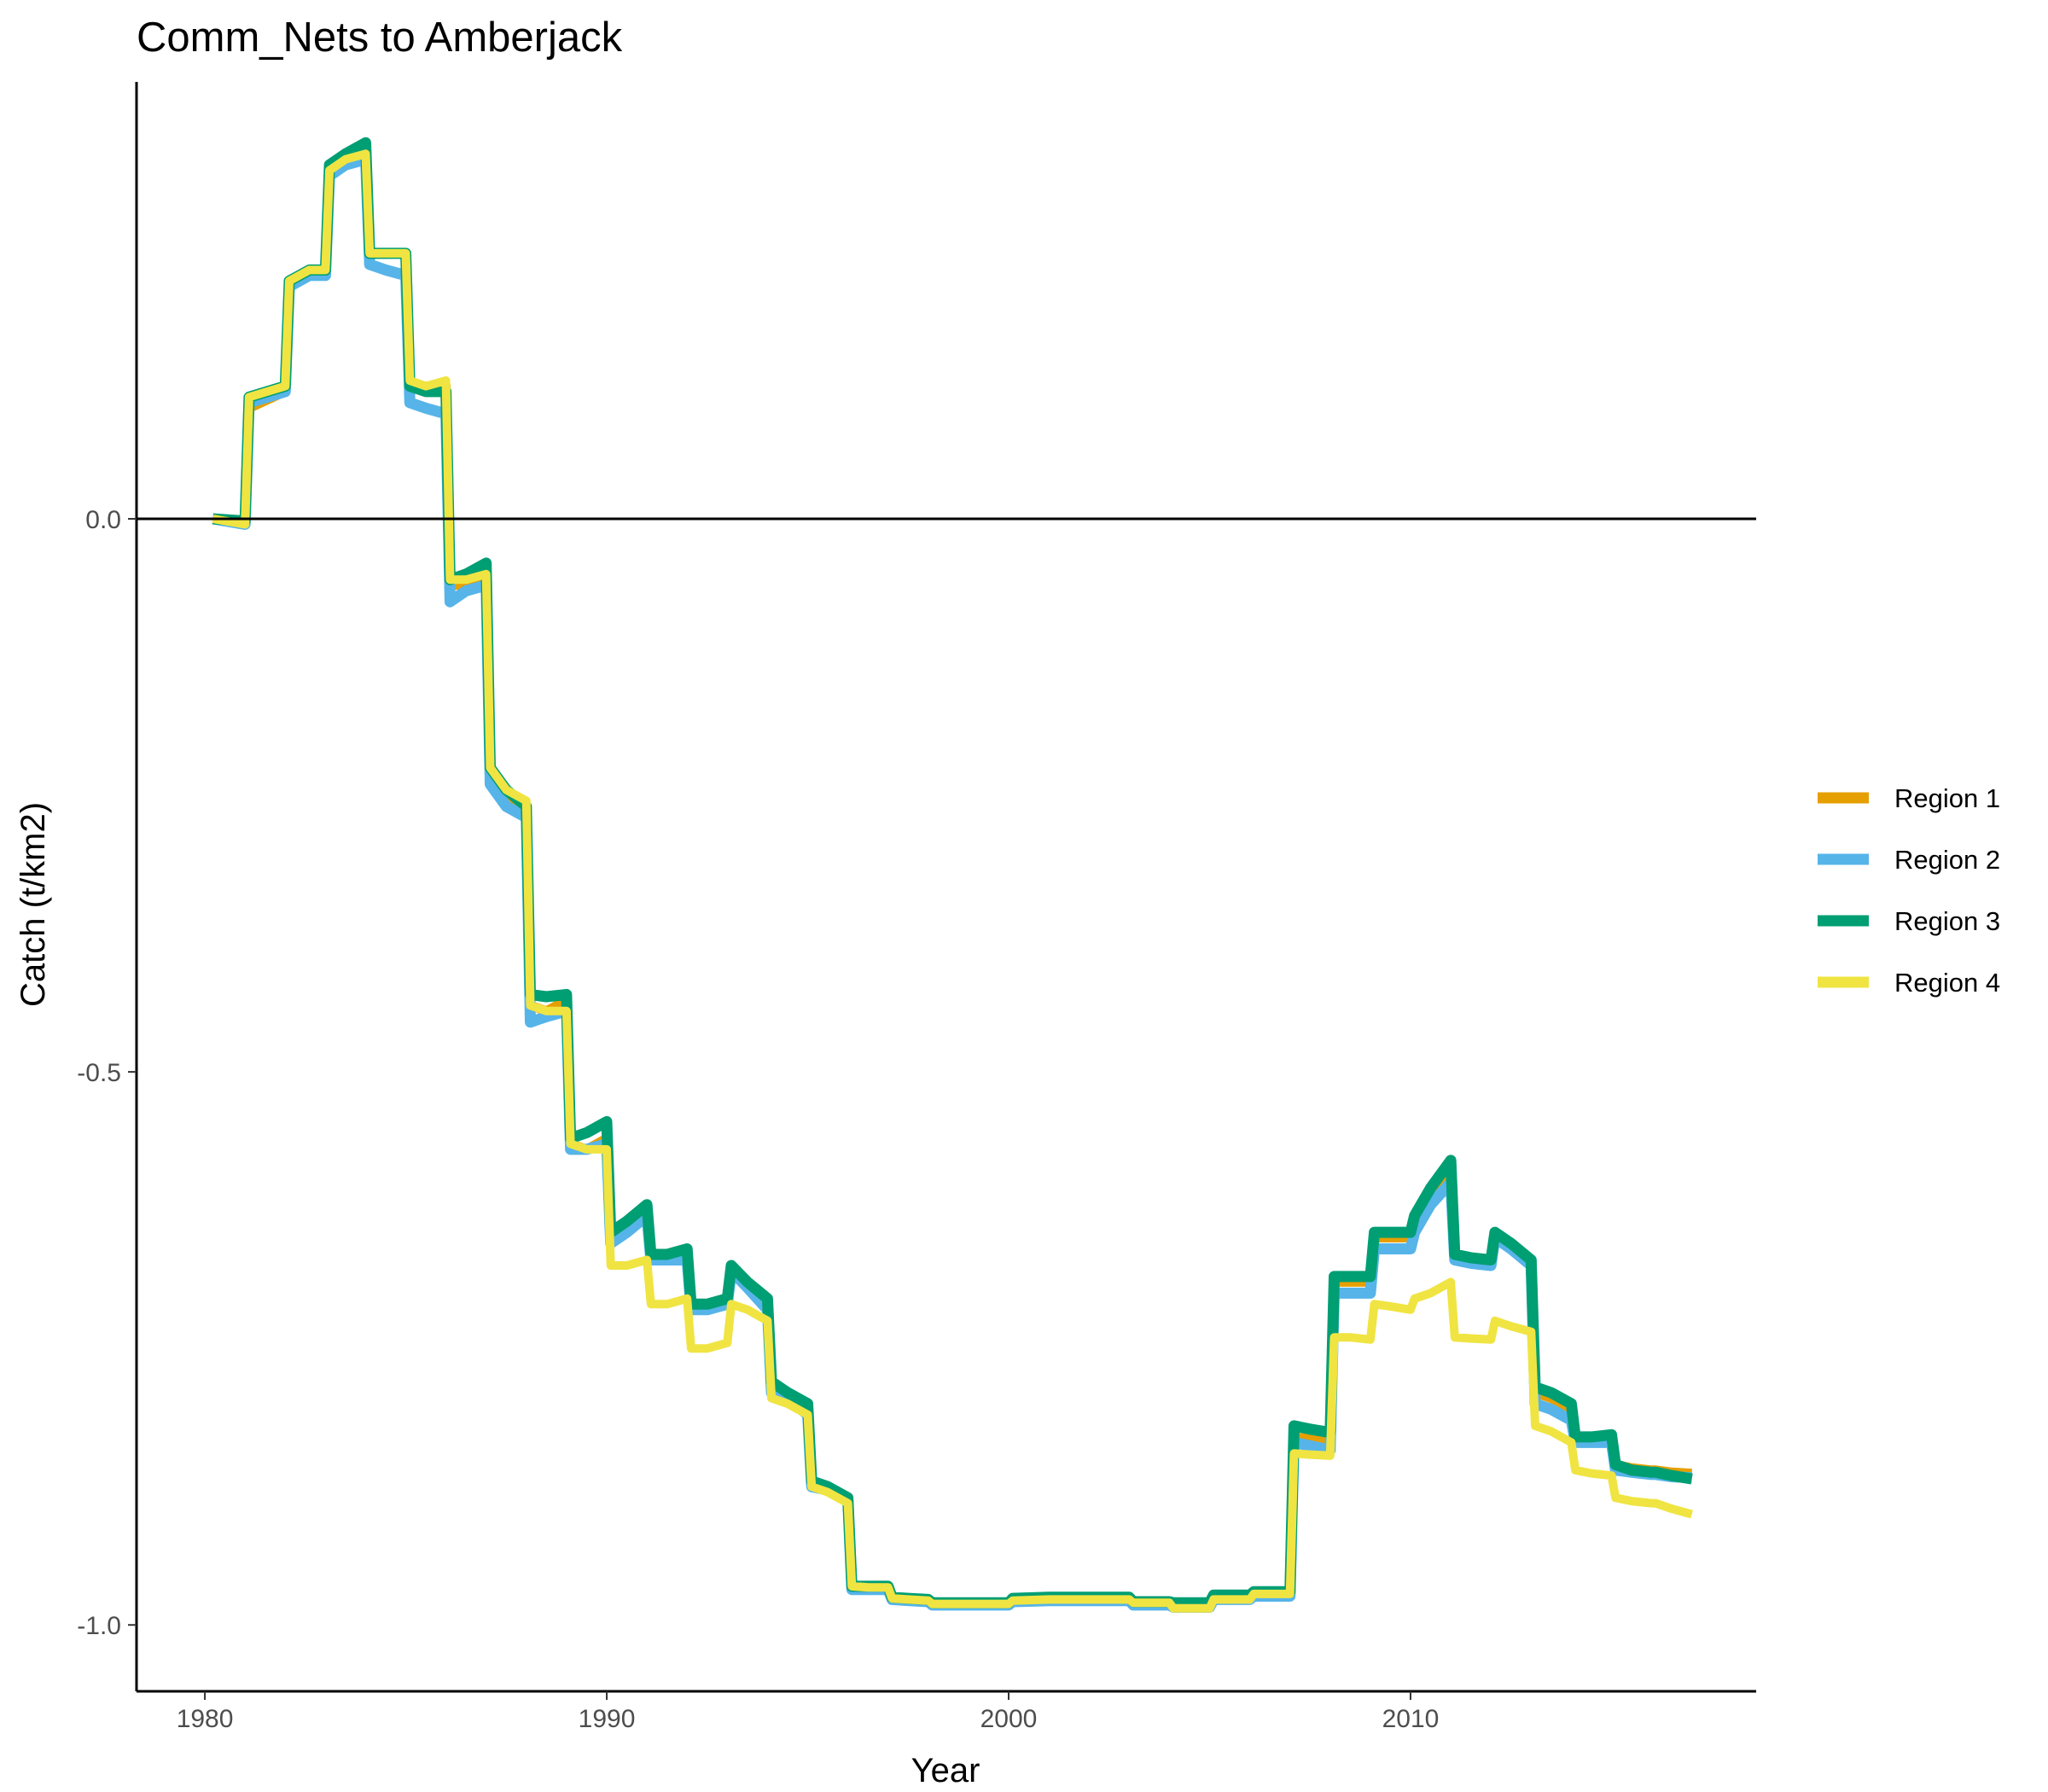  I want to click on x-tick-label: 2000, so click(1009, 1719).